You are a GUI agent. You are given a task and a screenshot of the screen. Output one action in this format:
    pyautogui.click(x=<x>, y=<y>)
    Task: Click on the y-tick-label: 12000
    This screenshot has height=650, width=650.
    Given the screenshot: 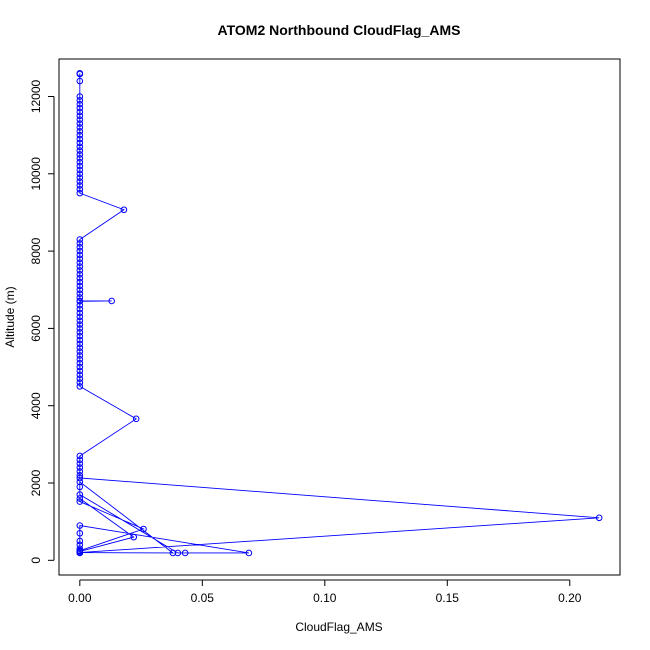 What is the action you would take?
    pyautogui.click(x=36, y=96)
    